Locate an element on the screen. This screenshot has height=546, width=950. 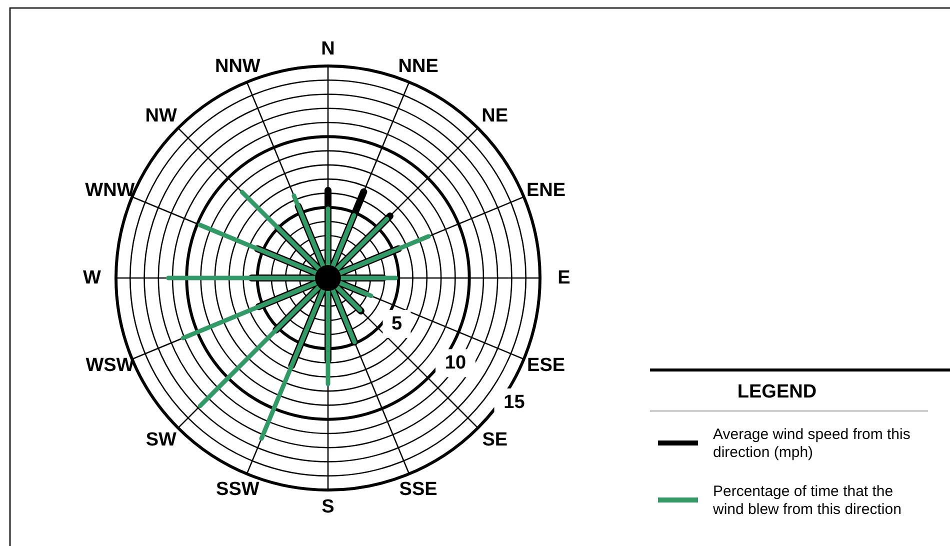
spoke-label: N is located at coordinates (328, 49).